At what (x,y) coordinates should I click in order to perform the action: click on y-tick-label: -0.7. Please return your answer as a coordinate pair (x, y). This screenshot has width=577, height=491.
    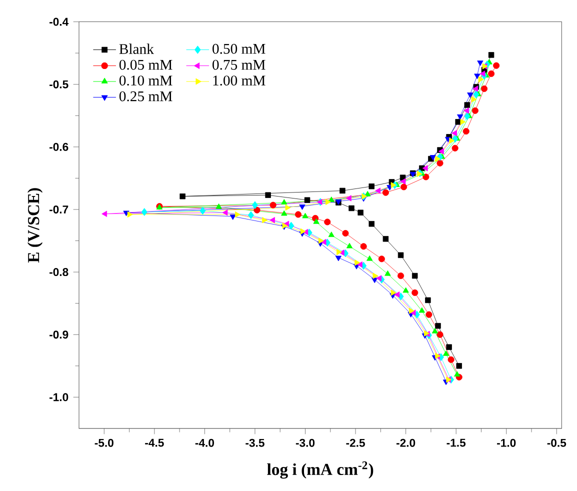
    Looking at the image, I should click on (59, 209).